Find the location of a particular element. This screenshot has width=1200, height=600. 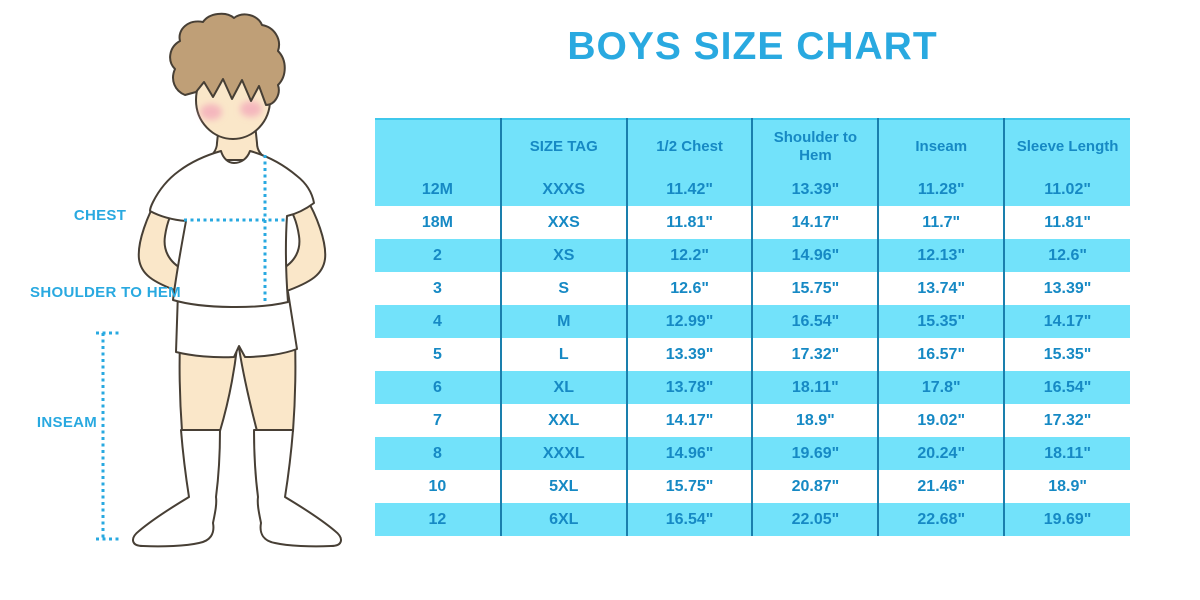

header-shoulder-to-hem: Shoulder to Hem is located at coordinates (816, 145).